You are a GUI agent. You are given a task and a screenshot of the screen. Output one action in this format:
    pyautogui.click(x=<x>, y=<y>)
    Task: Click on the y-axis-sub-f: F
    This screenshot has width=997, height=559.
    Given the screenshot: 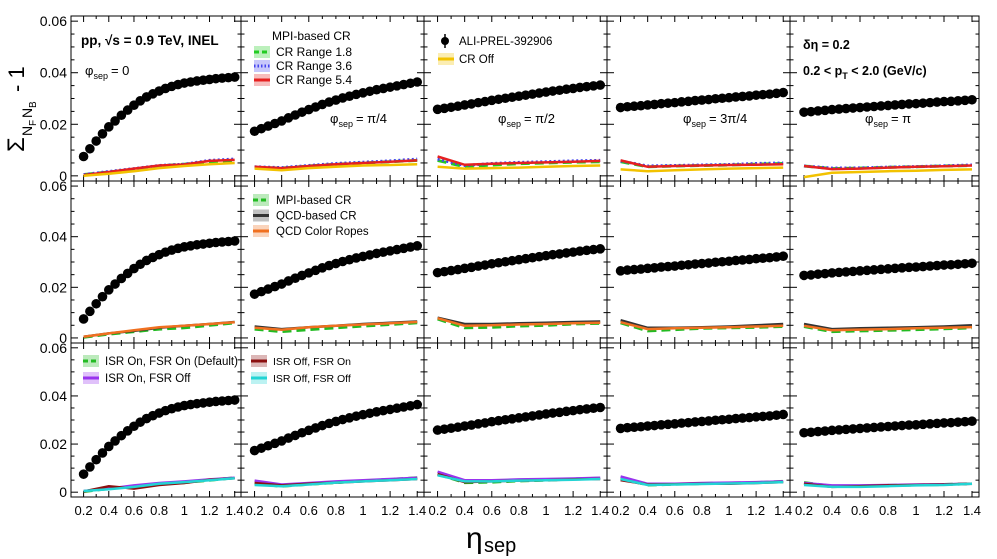 What is the action you would take?
    pyautogui.click(x=33, y=123)
    